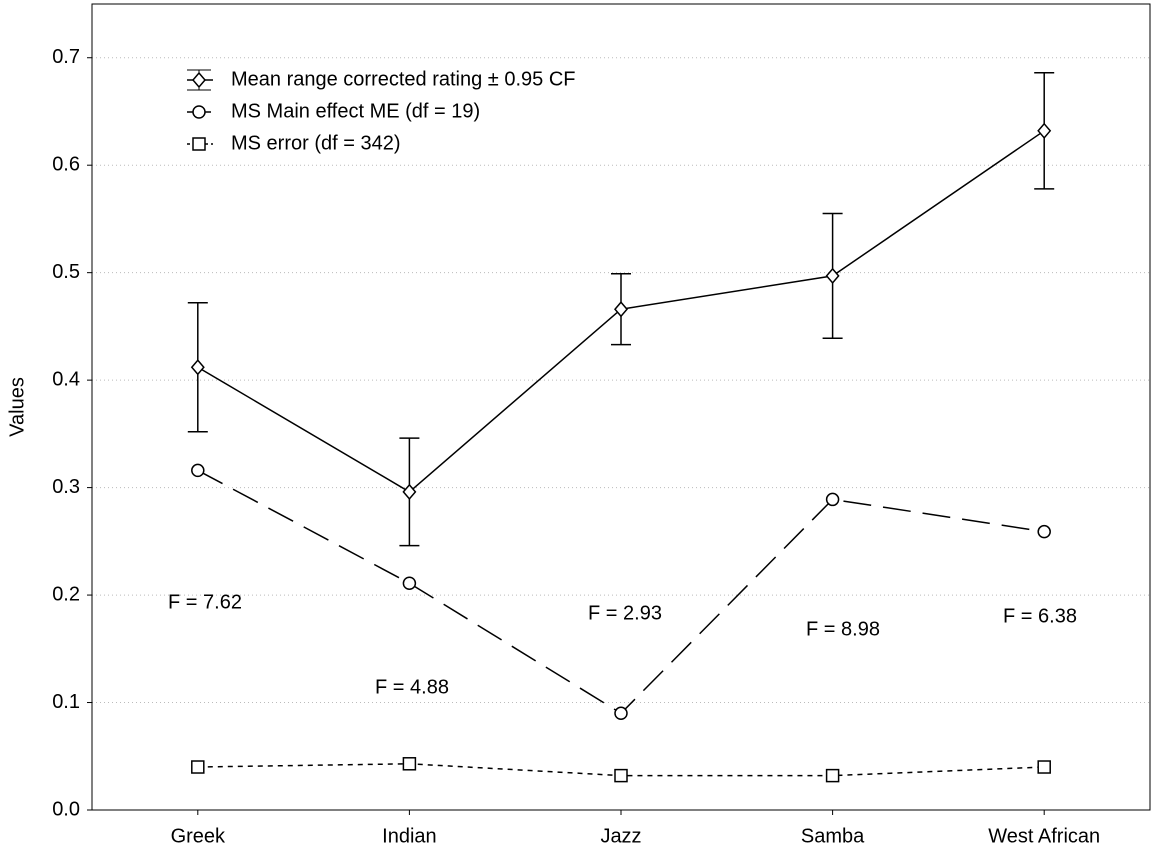 The width and height of the screenshot is (1159, 852). What do you see at coordinates (205, 602) in the screenshot?
I see `annotation: F = 7.62` at bounding box center [205, 602].